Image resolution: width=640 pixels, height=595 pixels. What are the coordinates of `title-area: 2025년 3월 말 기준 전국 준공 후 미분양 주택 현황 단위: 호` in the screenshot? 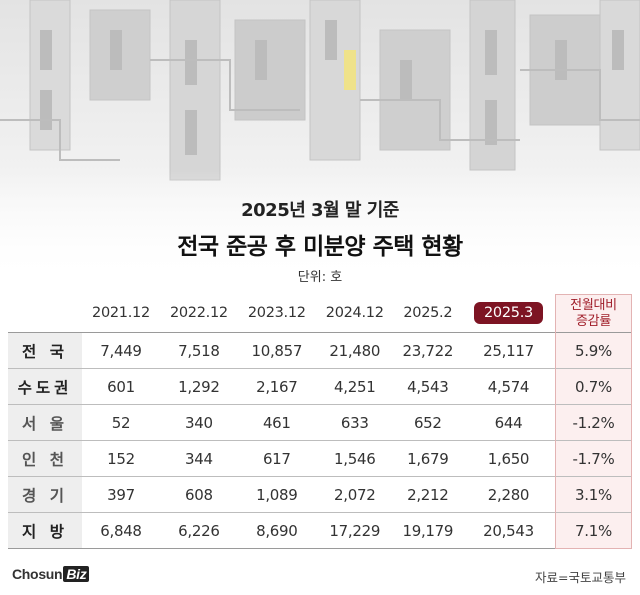 It's located at (320, 240).